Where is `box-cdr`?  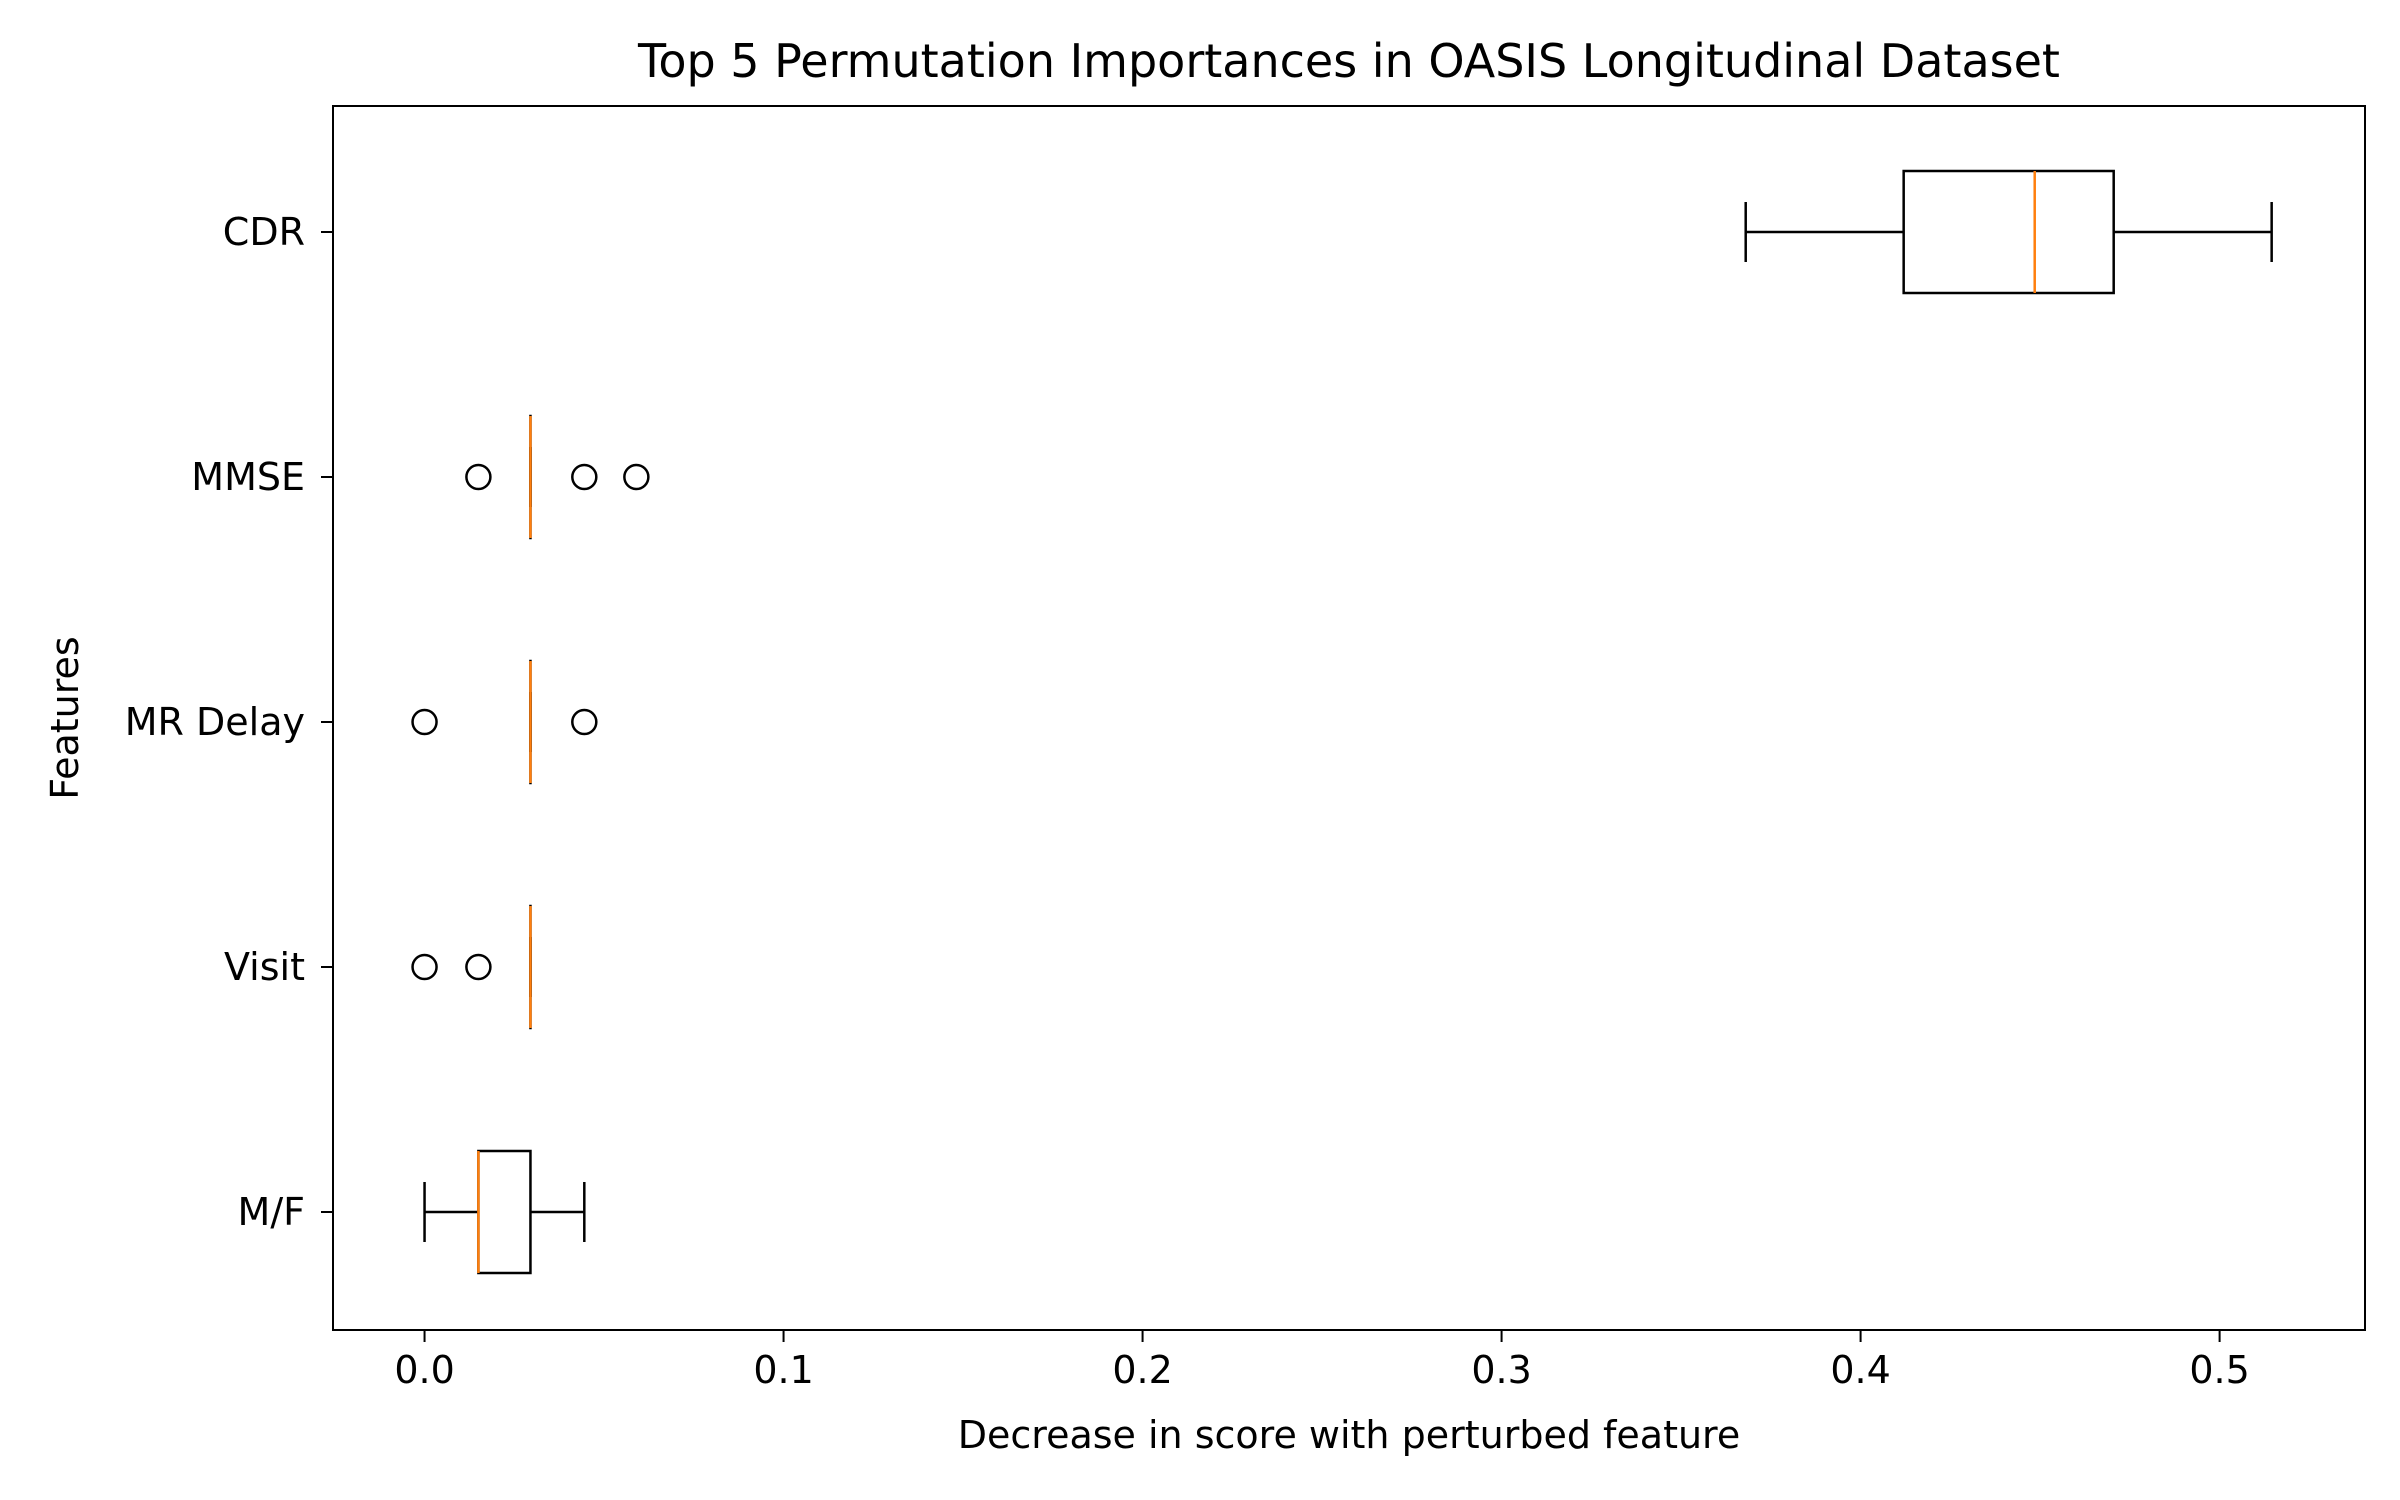 box-cdr is located at coordinates (2008, 232).